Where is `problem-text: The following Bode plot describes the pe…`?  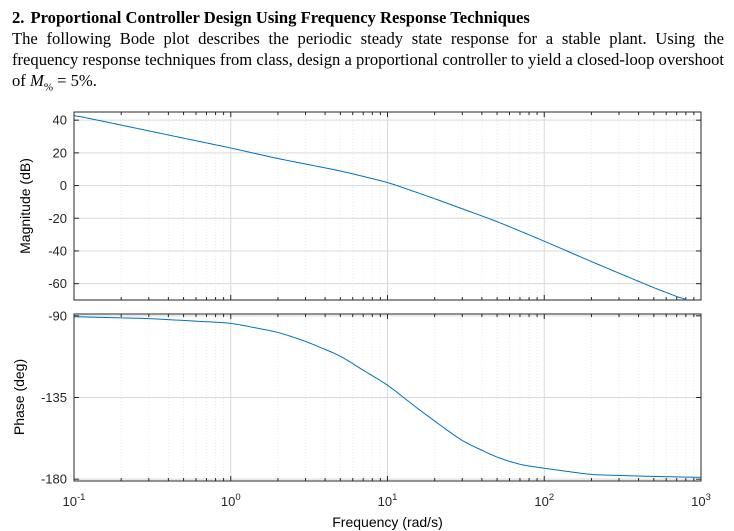 problem-text: The following Bode plot describes the pe… is located at coordinates (368, 61).